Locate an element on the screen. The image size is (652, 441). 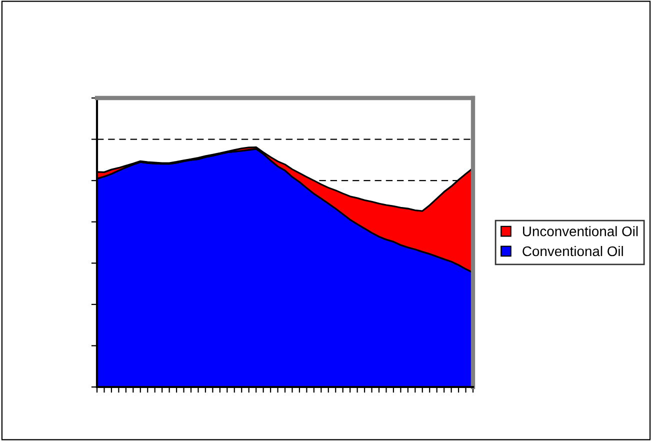
legend-label: Conventional Oil is located at coordinates (572, 251).